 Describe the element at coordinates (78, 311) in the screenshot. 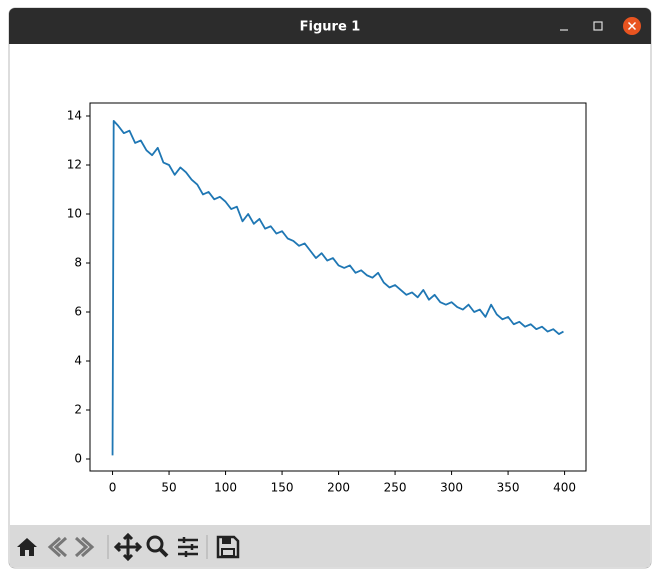

I see `y-tick-label: 6` at that location.